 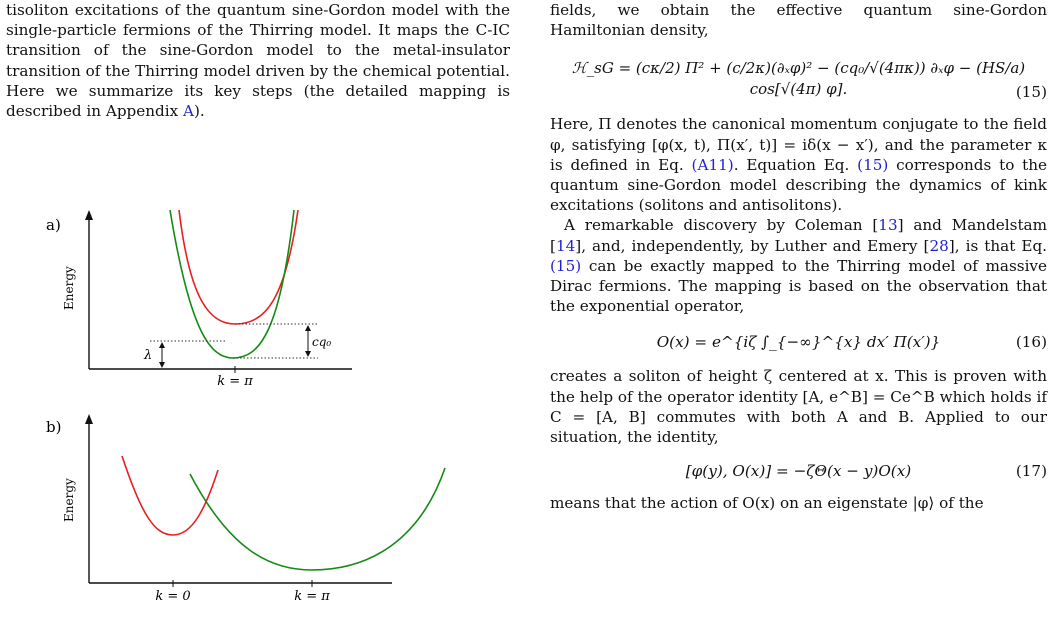 What do you see at coordinates (69, 500) in the screenshot?
I see `ylabel-b: Energy` at bounding box center [69, 500].